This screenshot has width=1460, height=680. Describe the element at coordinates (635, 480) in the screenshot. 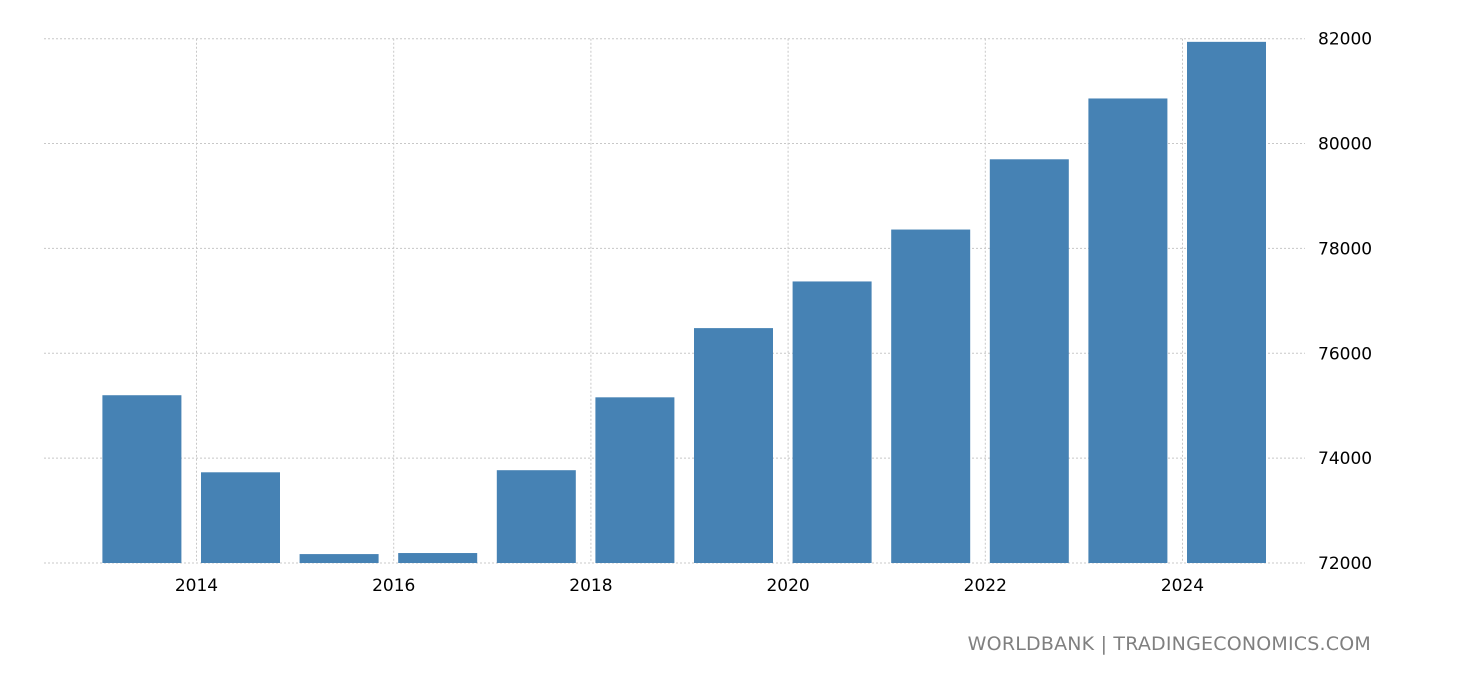

I see `bar-2018` at that location.